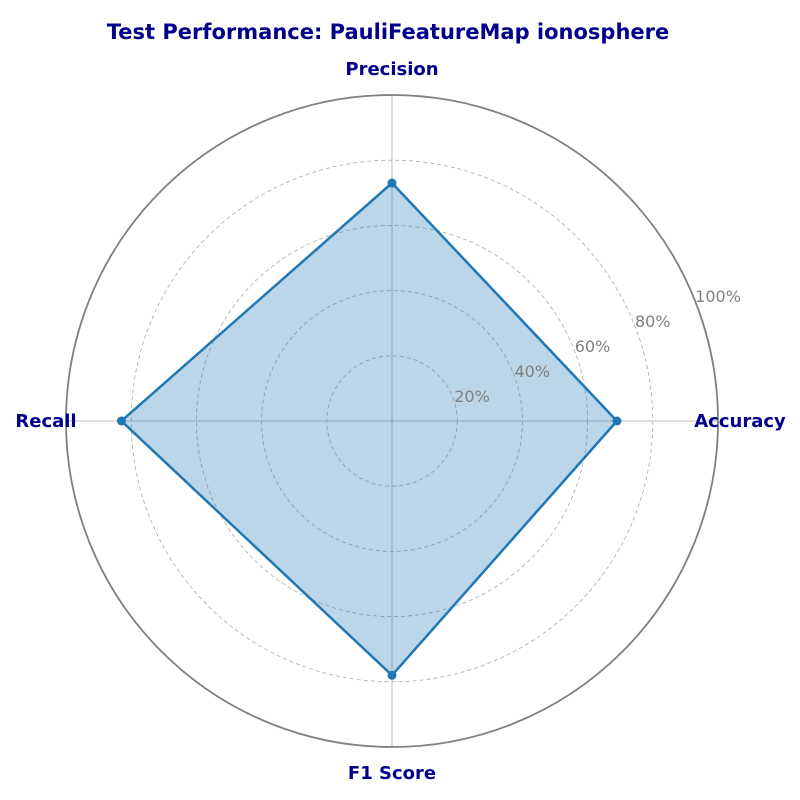 The width and height of the screenshot is (800, 800). I want to click on tick-label-1: 20%, so click(472, 396).